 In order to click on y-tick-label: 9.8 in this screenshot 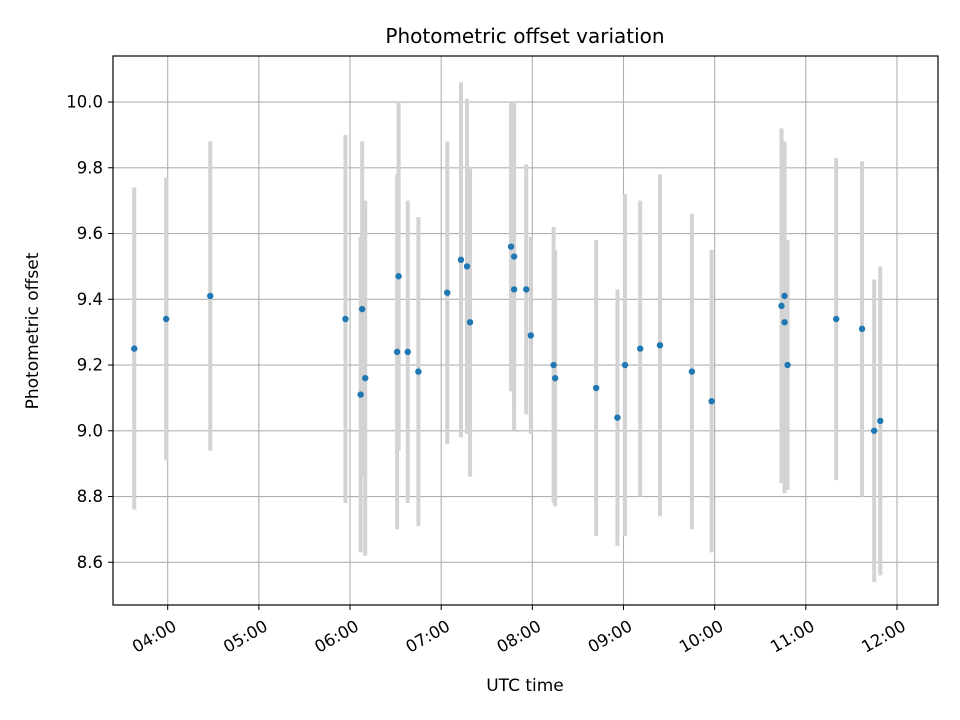, I will do `click(90, 167)`.